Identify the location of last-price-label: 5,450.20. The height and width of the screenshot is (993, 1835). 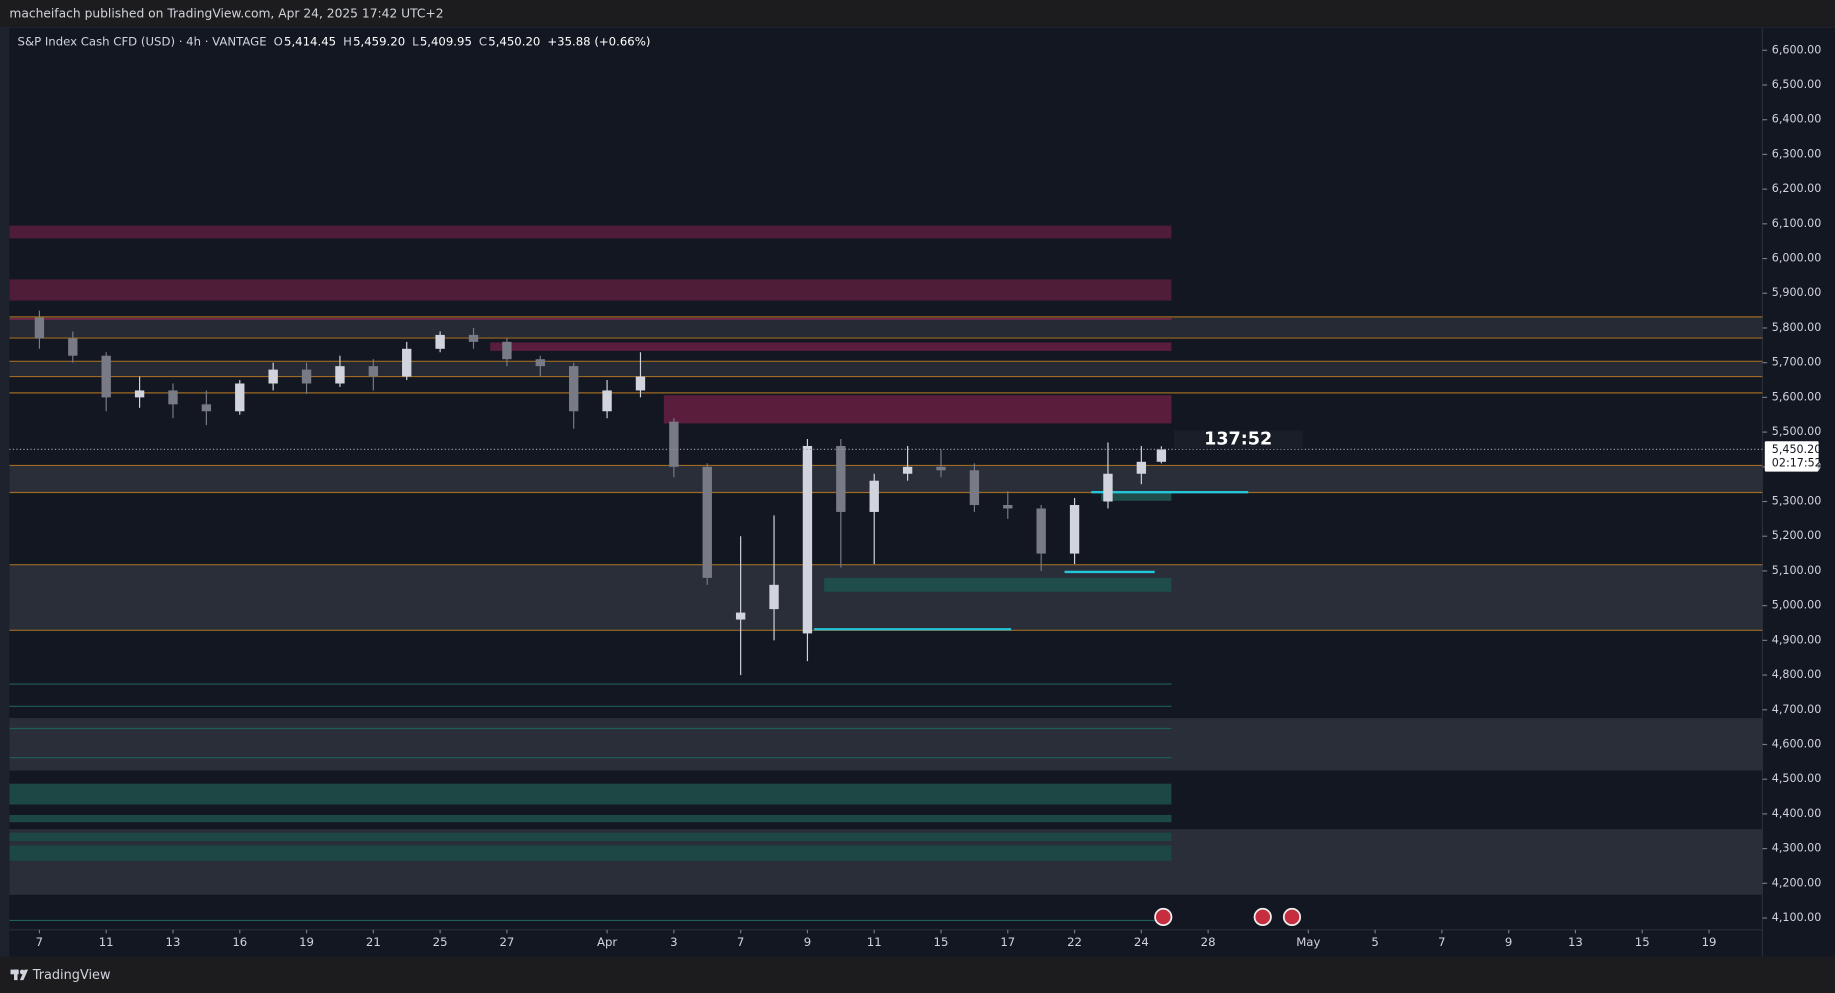
(1796, 449).